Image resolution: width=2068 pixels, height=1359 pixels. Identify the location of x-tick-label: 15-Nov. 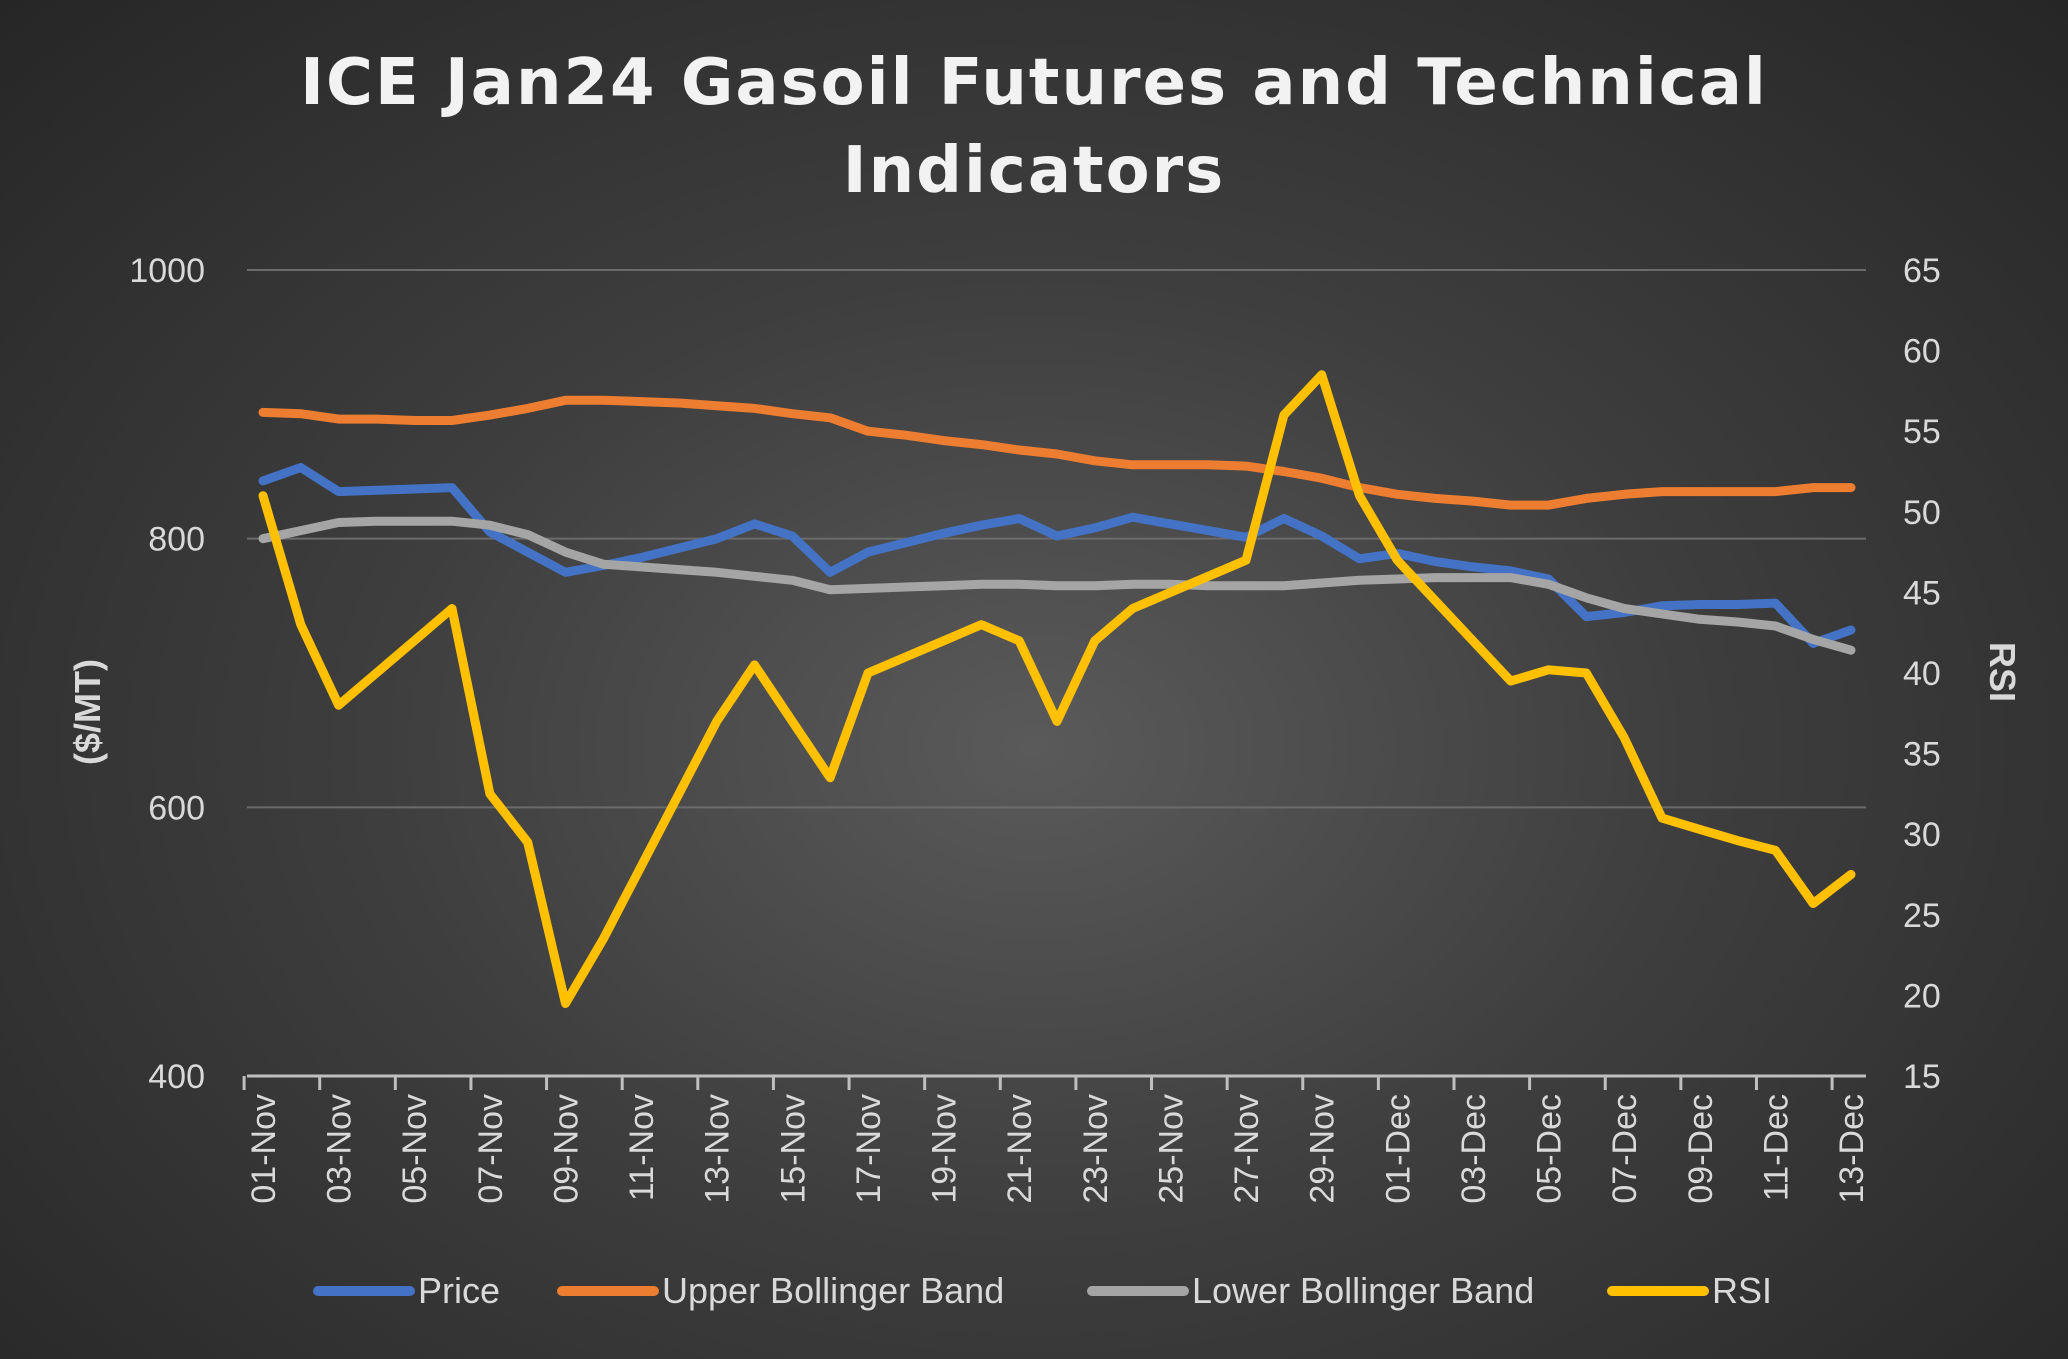
(793, 1149).